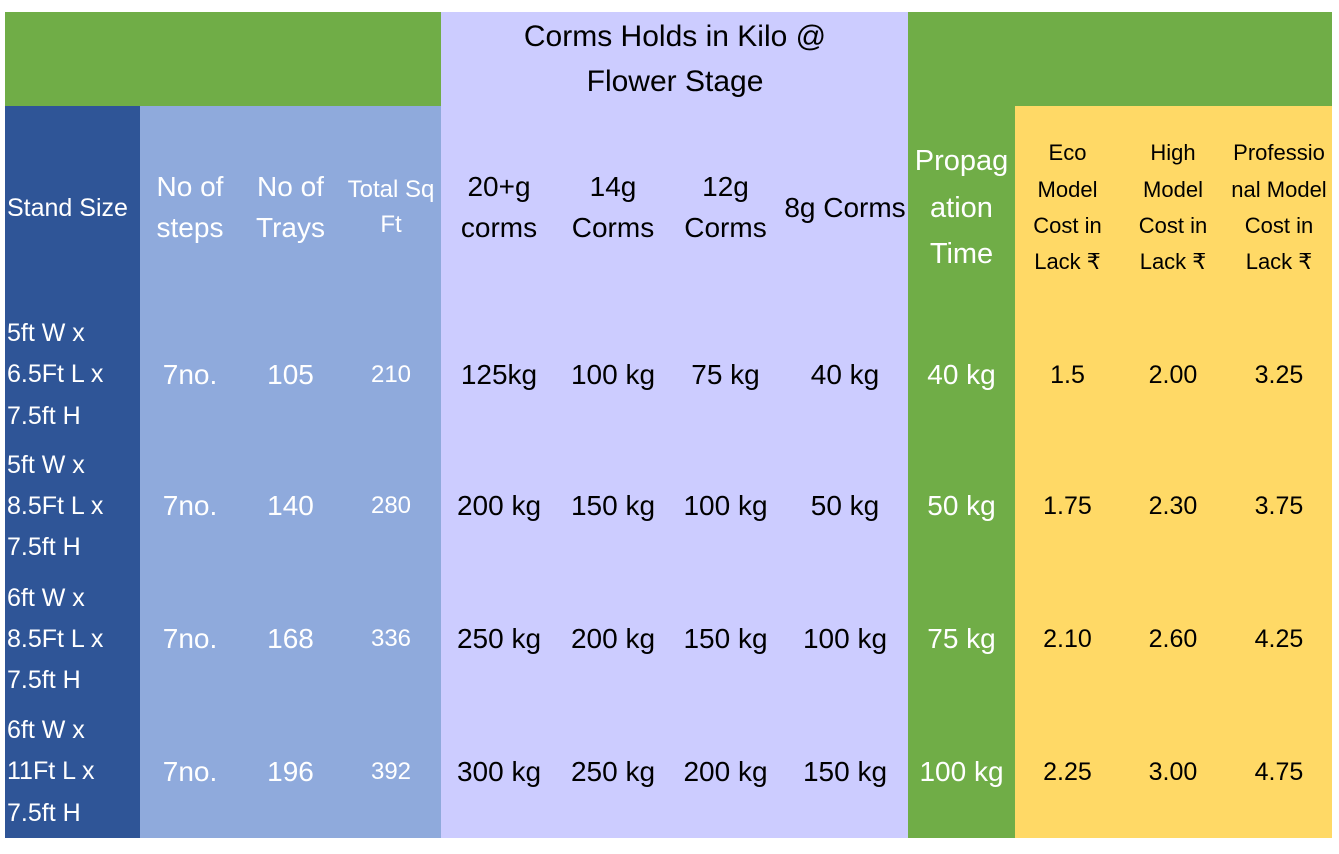 This screenshot has width=1339, height=854. I want to click on table-cell: 300 kg, so click(499, 771).